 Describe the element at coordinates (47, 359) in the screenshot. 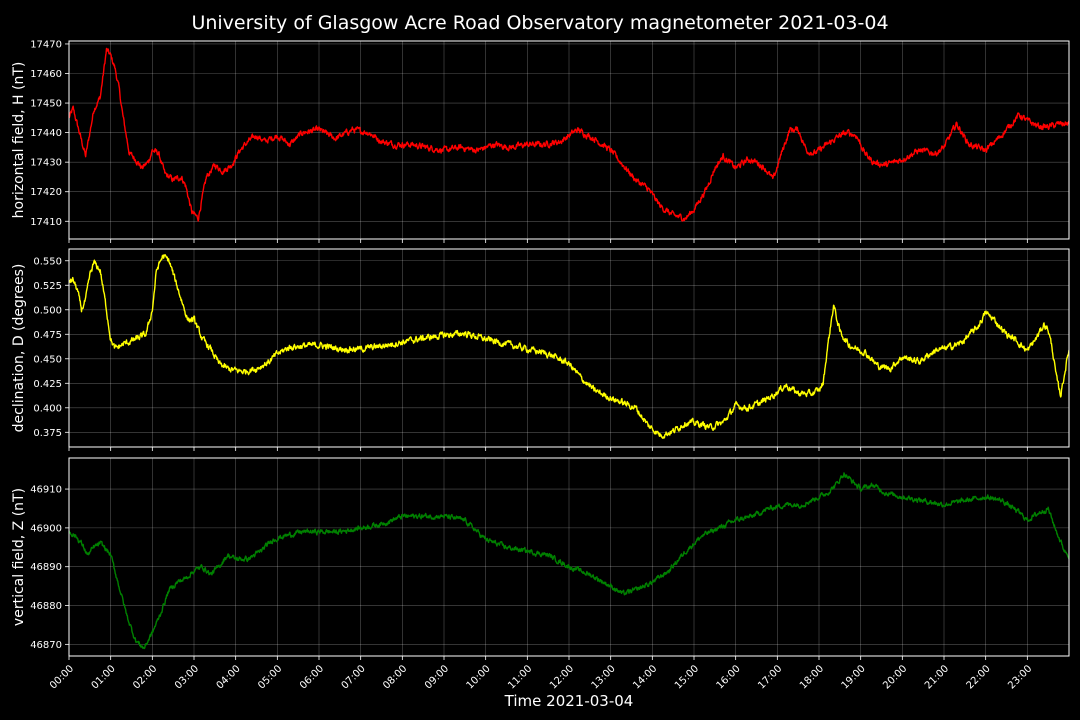

I see `y-tick-label: 0.450` at that location.